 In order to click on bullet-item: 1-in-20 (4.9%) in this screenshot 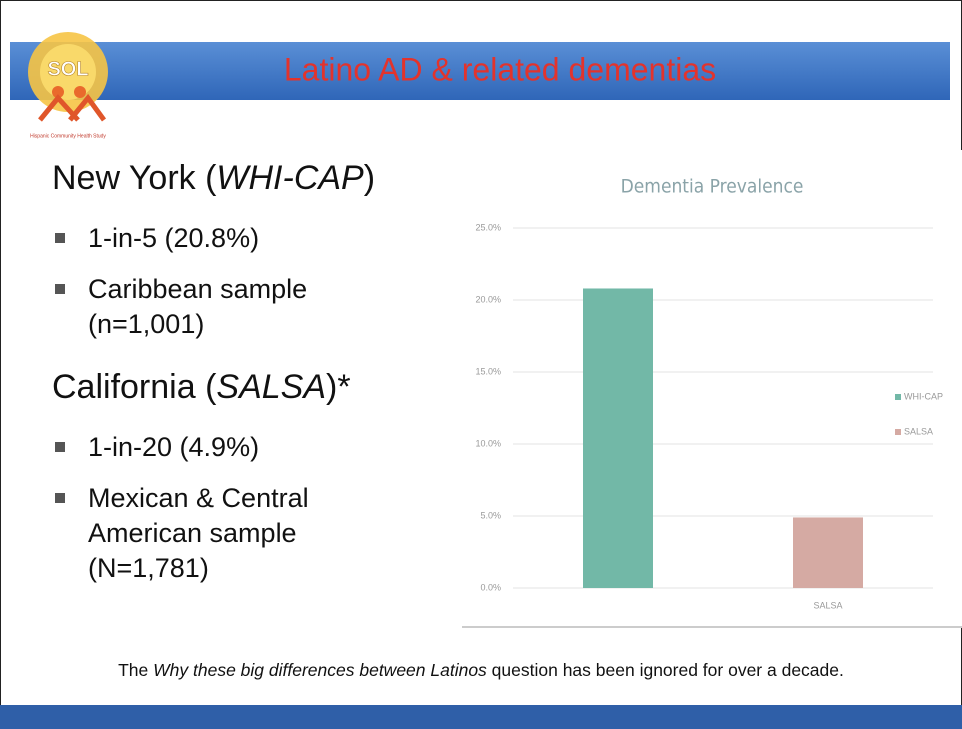, I will do `click(195, 447)`.